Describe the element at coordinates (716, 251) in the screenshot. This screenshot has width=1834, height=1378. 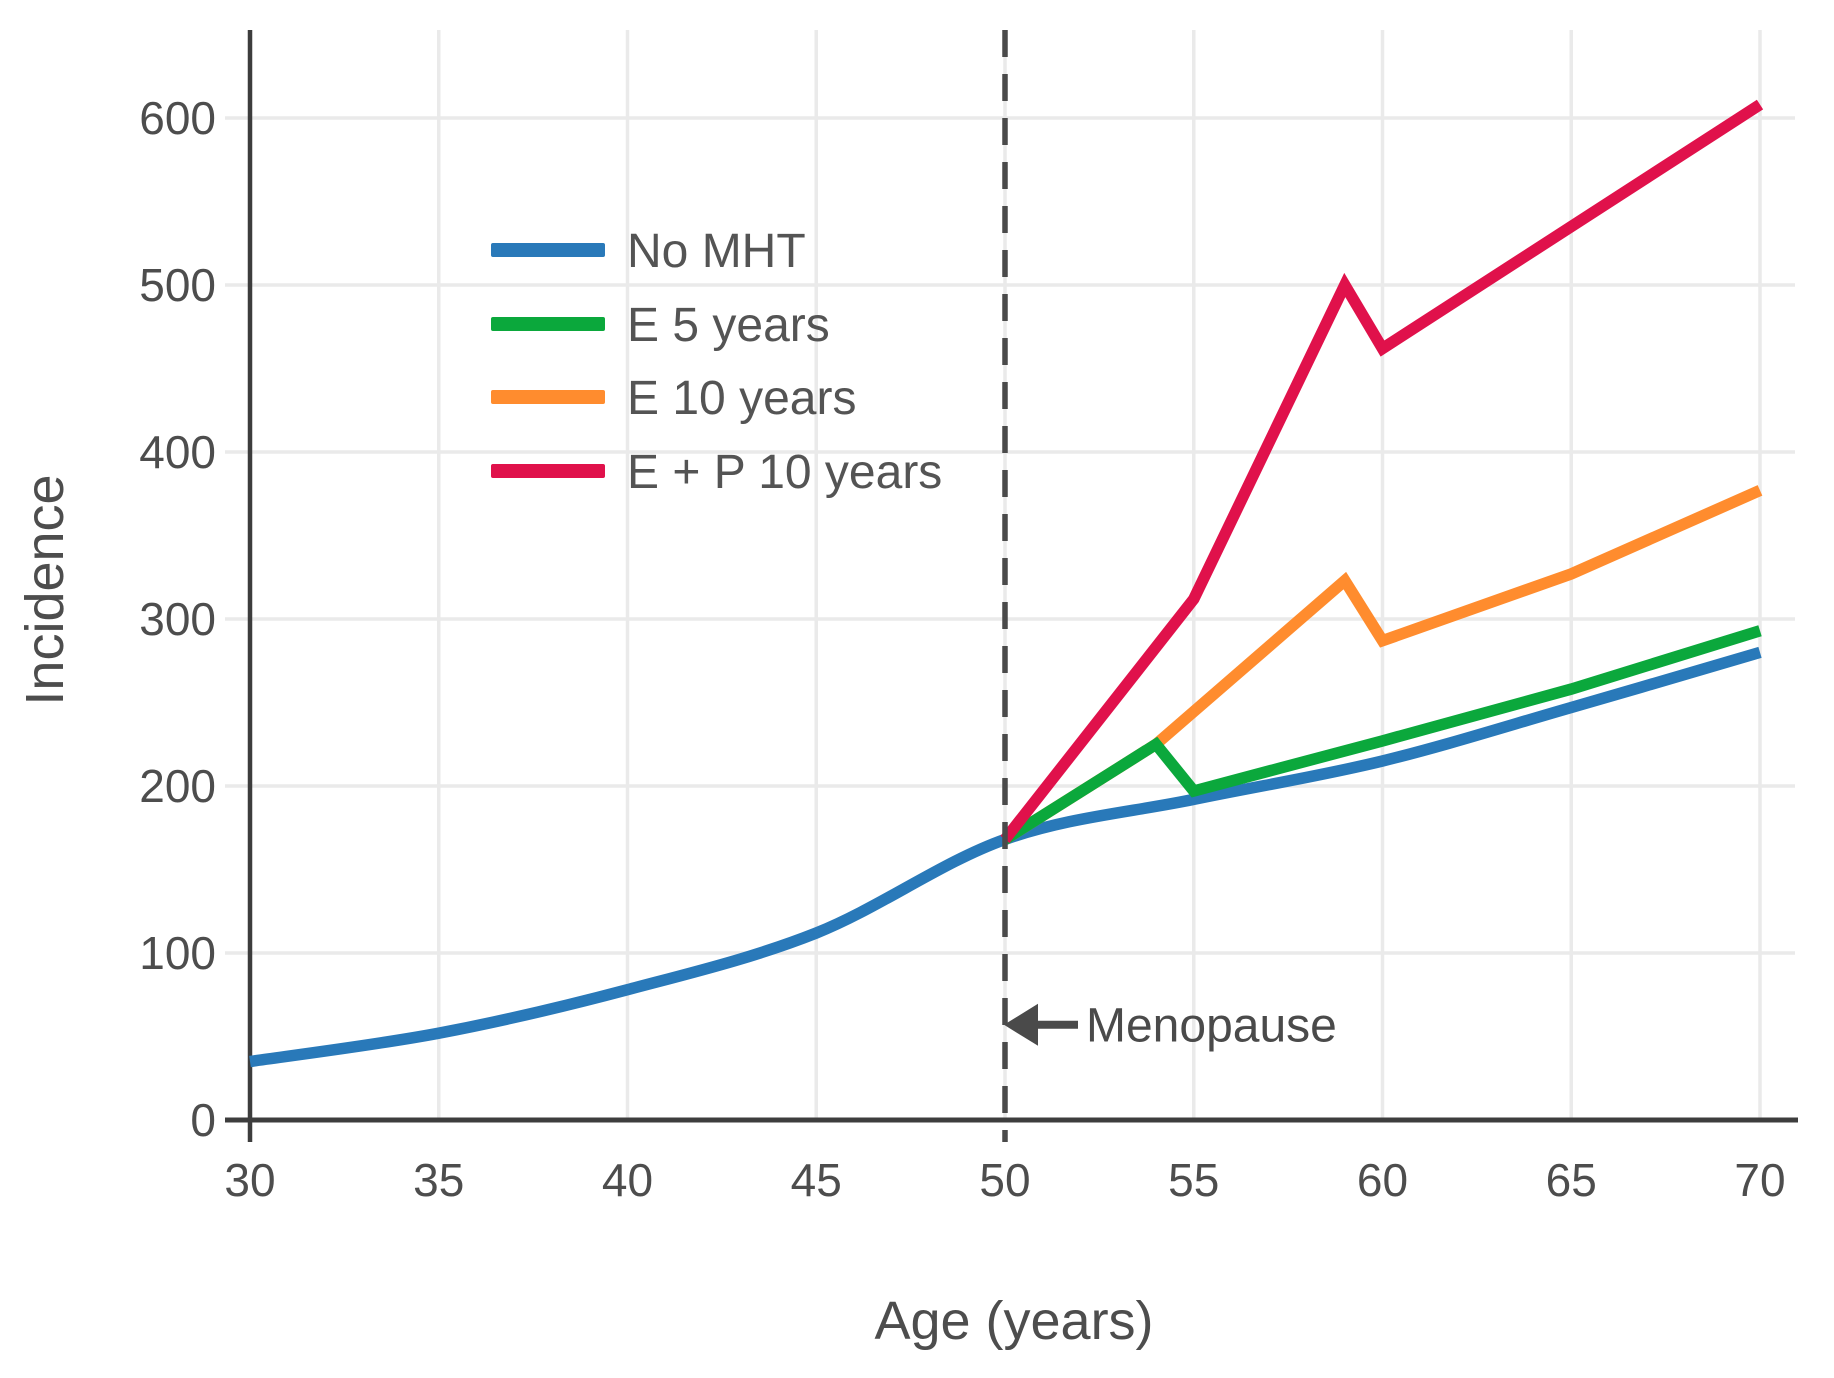
I see `legend-label: No MHT` at that location.